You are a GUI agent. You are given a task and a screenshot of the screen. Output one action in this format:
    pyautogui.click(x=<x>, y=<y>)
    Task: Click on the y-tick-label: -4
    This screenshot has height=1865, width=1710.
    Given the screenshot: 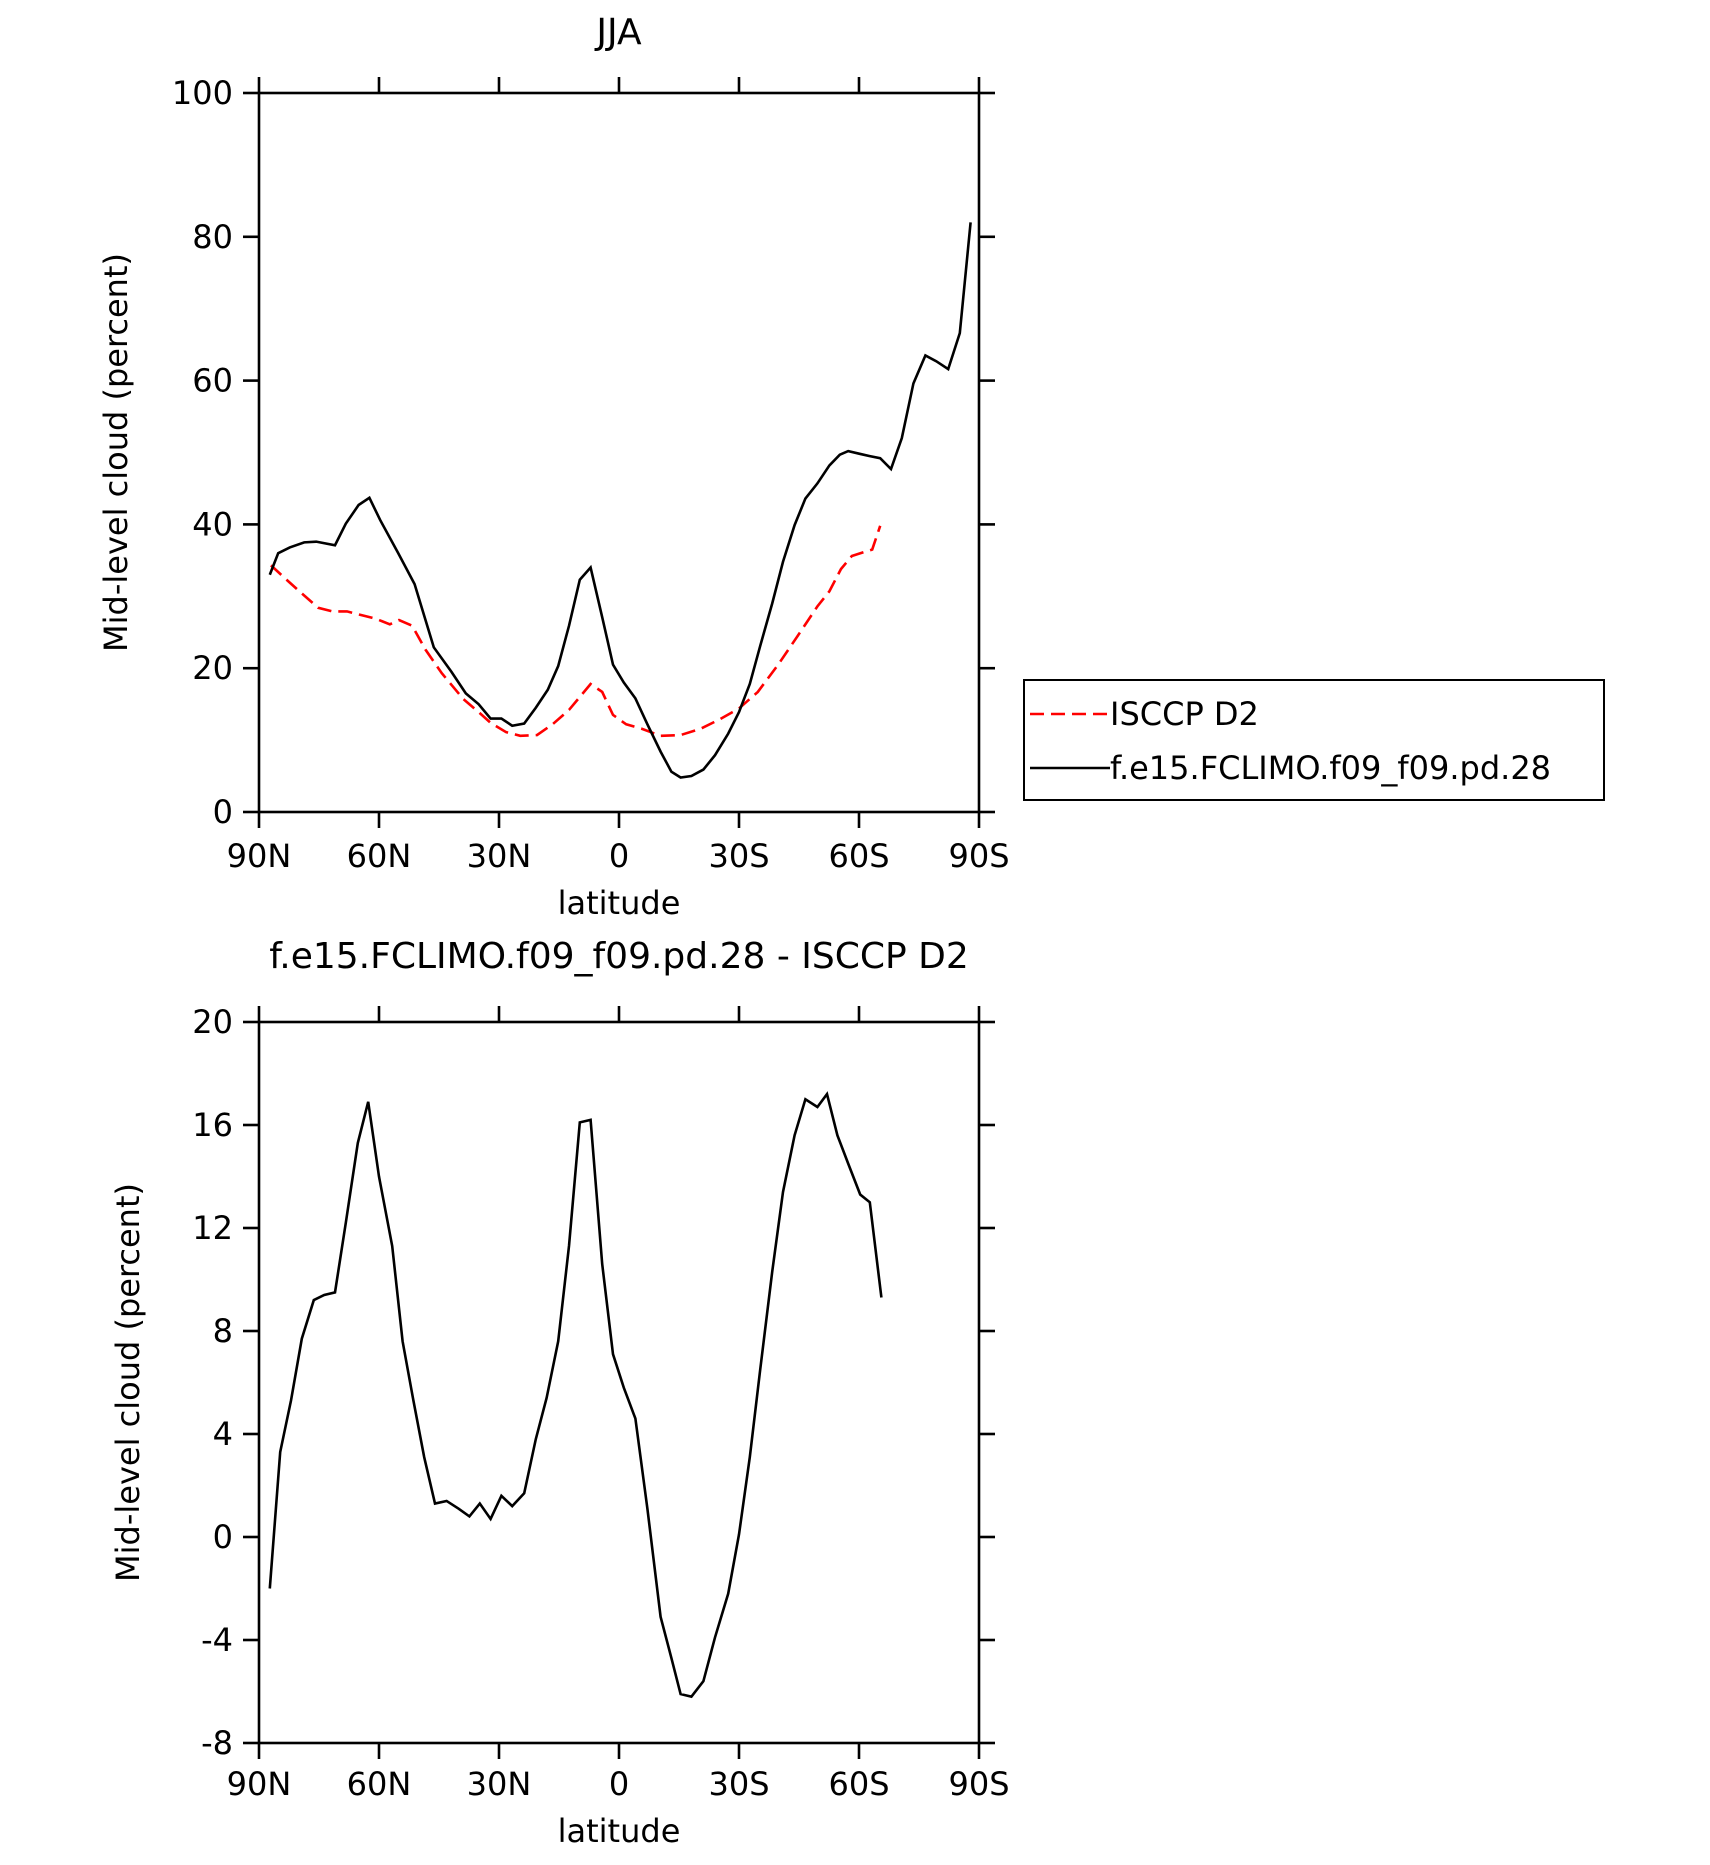 What is the action you would take?
    pyautogui.click(x=217, y=1640)
    